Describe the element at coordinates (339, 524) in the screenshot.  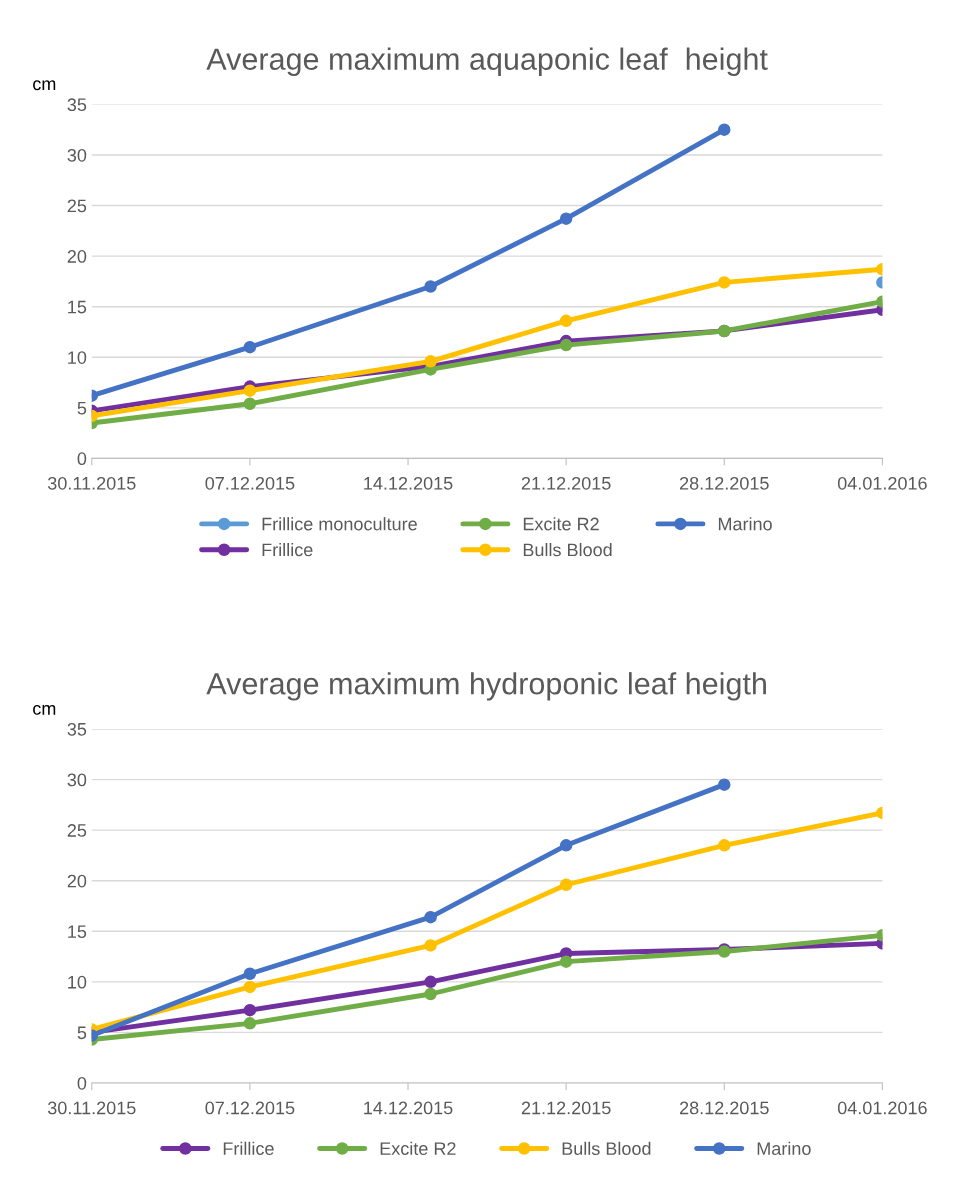
I see `legend-label: Frillice monoculture` at that location.